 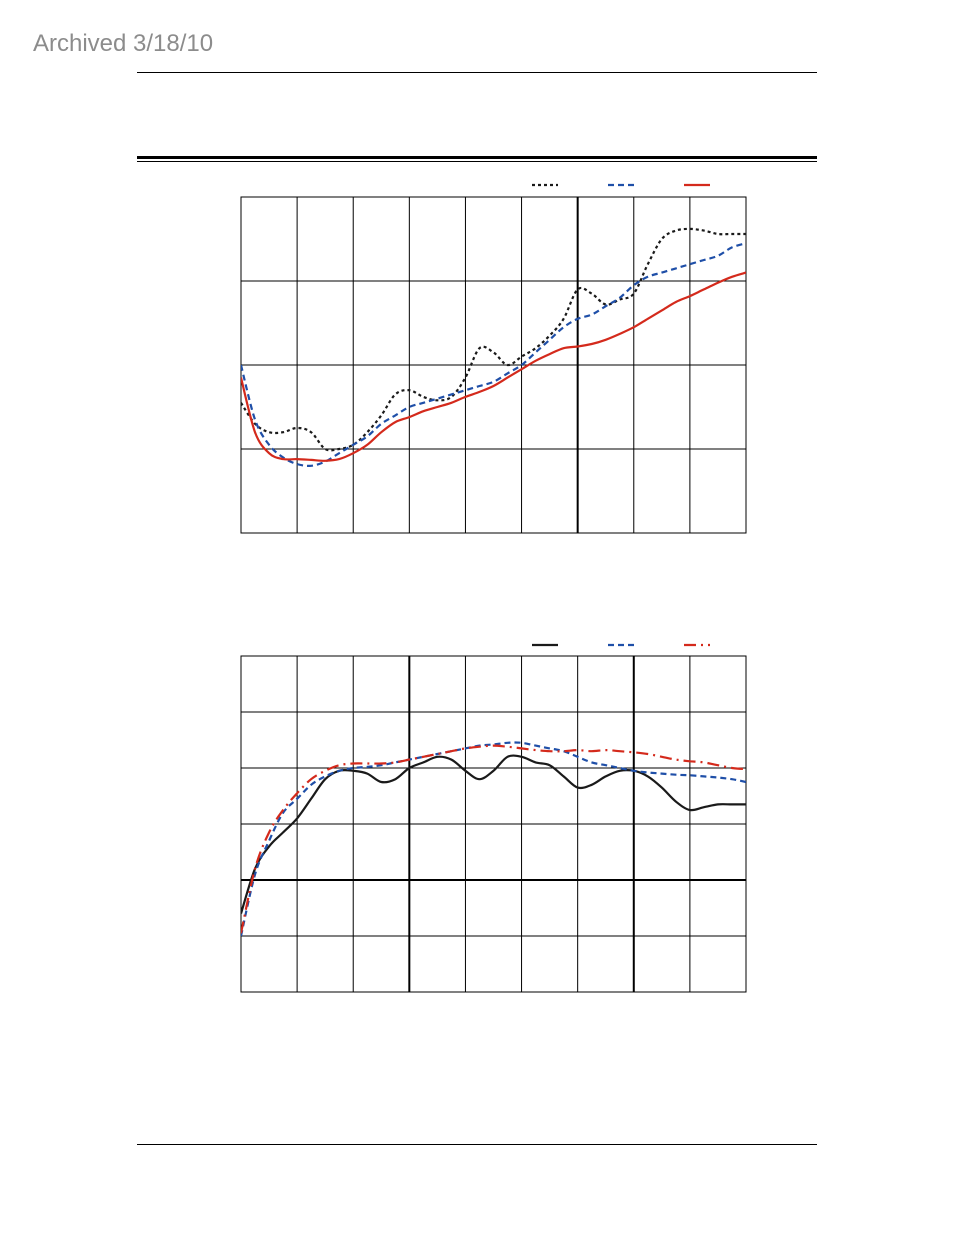 I want to click on section-rule-thick, so click(x=477, y=157).